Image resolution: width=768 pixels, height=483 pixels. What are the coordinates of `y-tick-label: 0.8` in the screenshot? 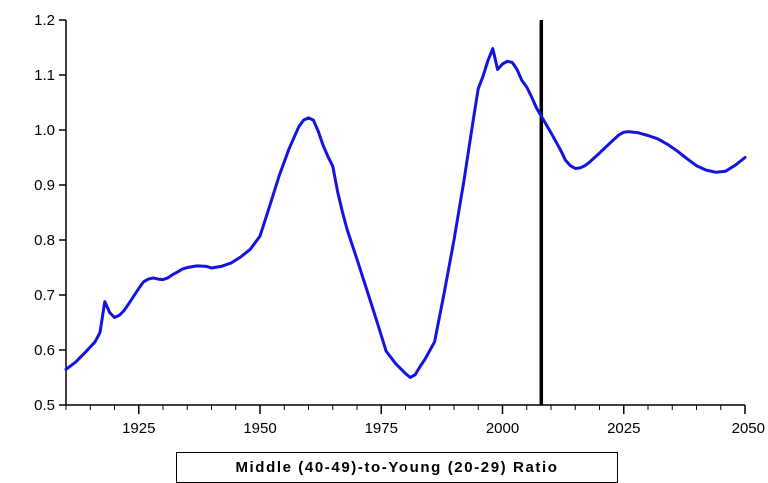 It's located at (44, 240).